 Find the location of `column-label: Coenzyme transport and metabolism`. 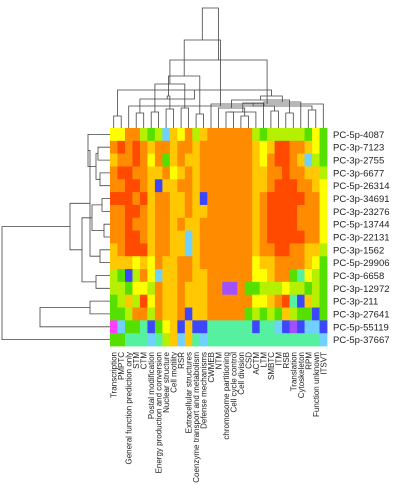

column-label: Coenzyme transport and metabolism is located at coordinates (196, 417).